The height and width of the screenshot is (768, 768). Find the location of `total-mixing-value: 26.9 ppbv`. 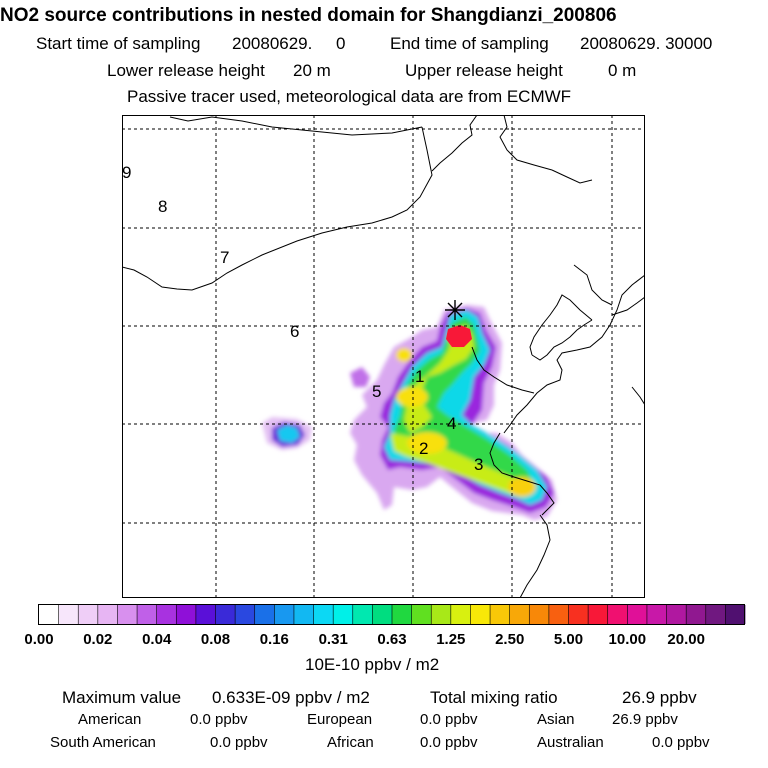

total-mixing-value: 26.9 ppbv is located at coordinates (659, 697).